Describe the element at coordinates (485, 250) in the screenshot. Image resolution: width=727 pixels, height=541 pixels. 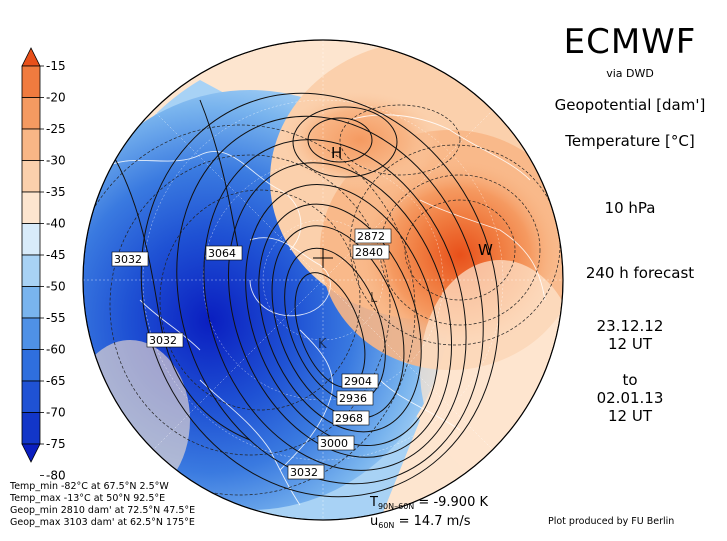
I see `warm-marker: W` at that location.